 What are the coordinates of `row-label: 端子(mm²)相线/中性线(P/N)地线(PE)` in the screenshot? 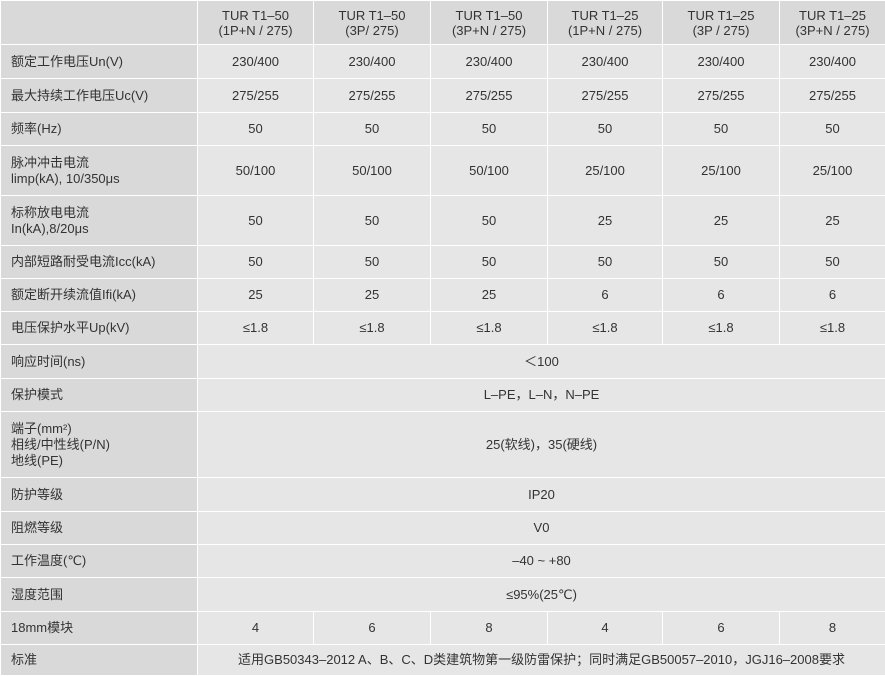 It's located at (99, 445).